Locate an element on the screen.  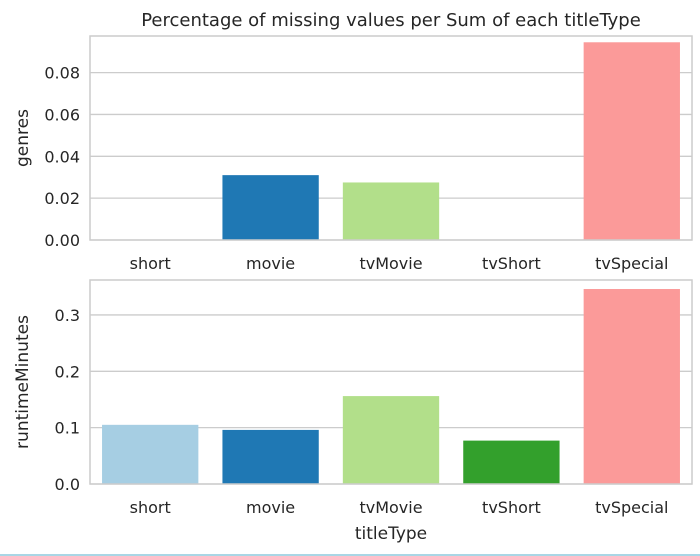
y-tick-label: 0.04 is located at coordinates (62, 156).